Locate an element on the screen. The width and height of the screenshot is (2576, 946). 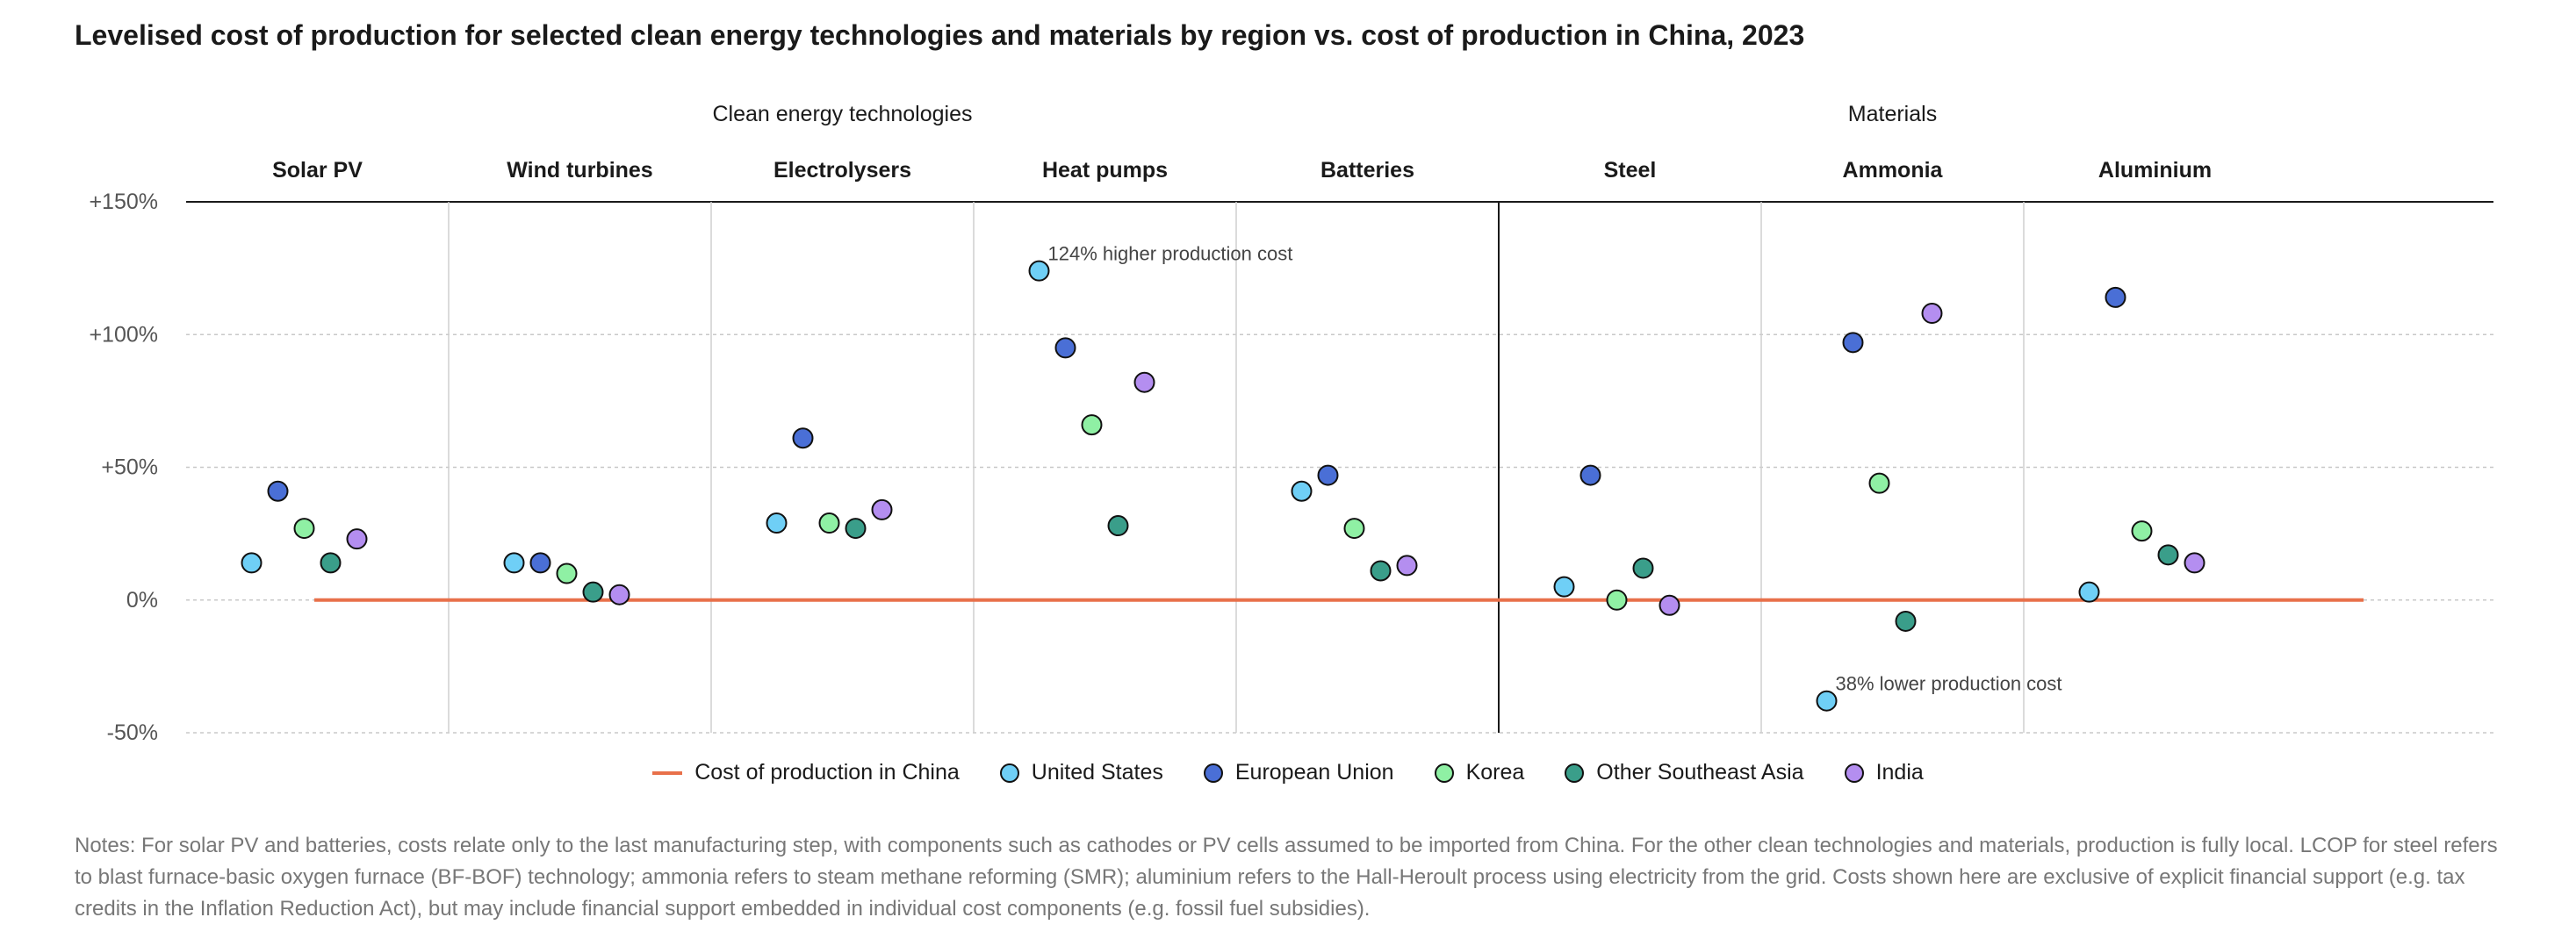
legend-label: Other Southeast Asia is located at coordinates (1700, 772).